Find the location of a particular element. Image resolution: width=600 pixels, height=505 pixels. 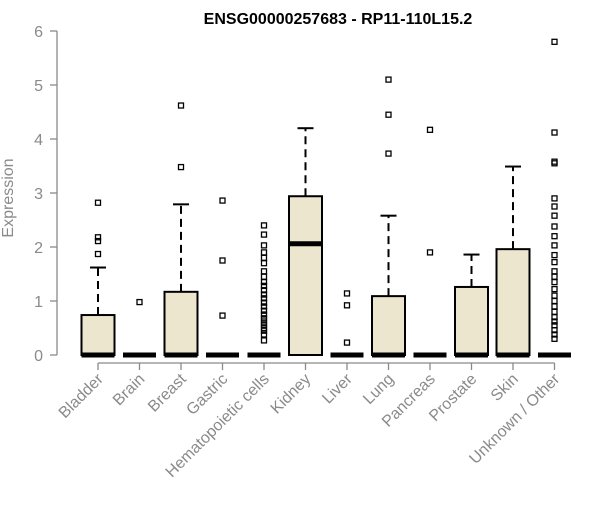

box-gastric is located at coordinates (222, 277).